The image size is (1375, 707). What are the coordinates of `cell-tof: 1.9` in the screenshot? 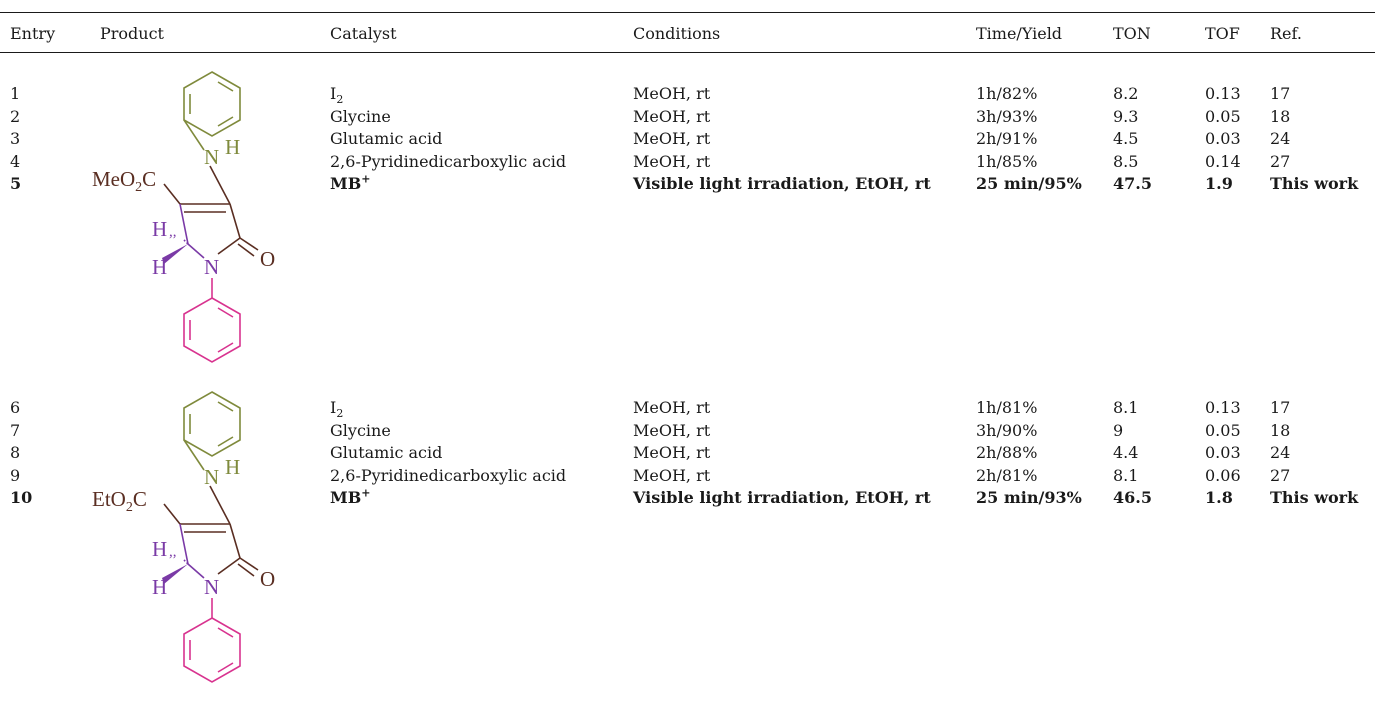 It's located at (1219, 183).